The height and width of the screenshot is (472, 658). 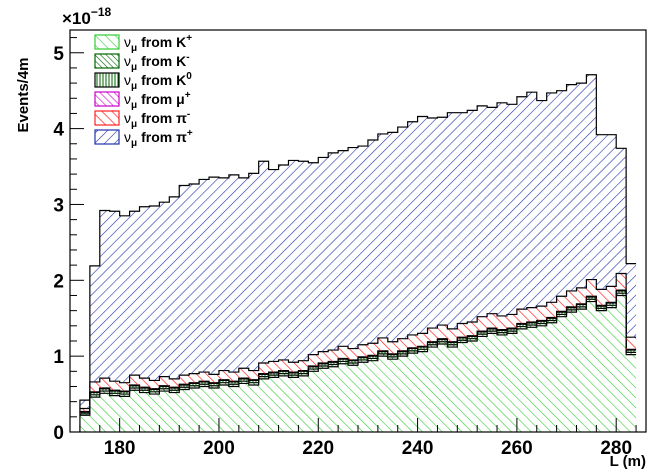 What do you see at coordinates (616, 448) in the screenshot?
I see `x-tick-label: 280` at bounding box center [616, 448].